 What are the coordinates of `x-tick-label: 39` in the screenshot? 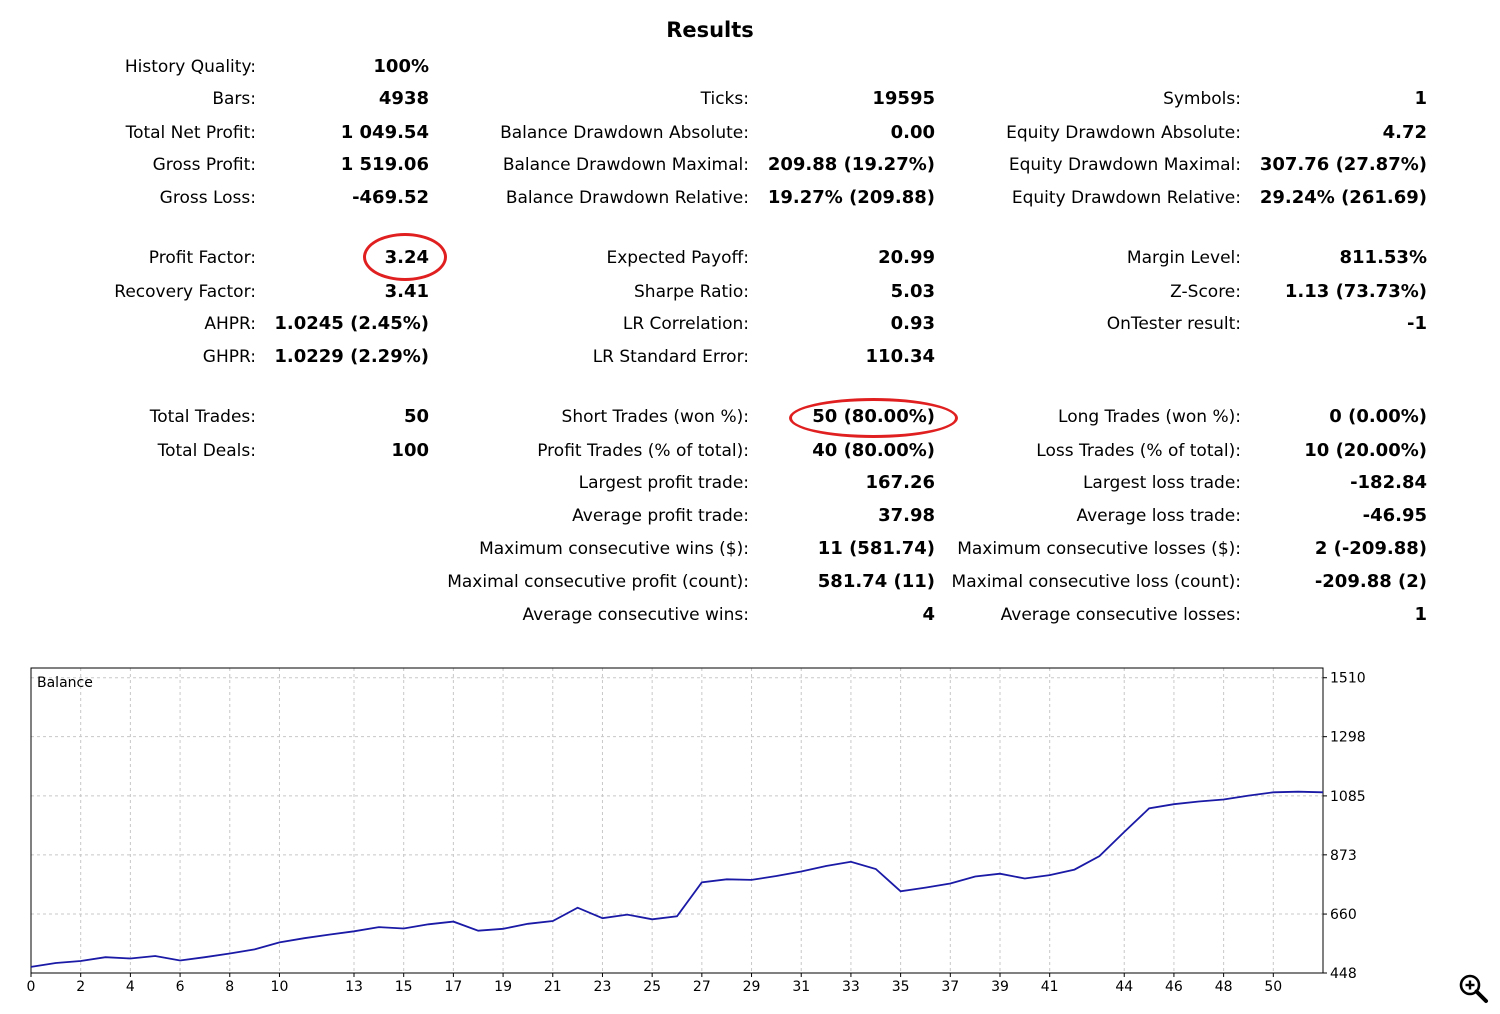 It's located at (1000, 987).